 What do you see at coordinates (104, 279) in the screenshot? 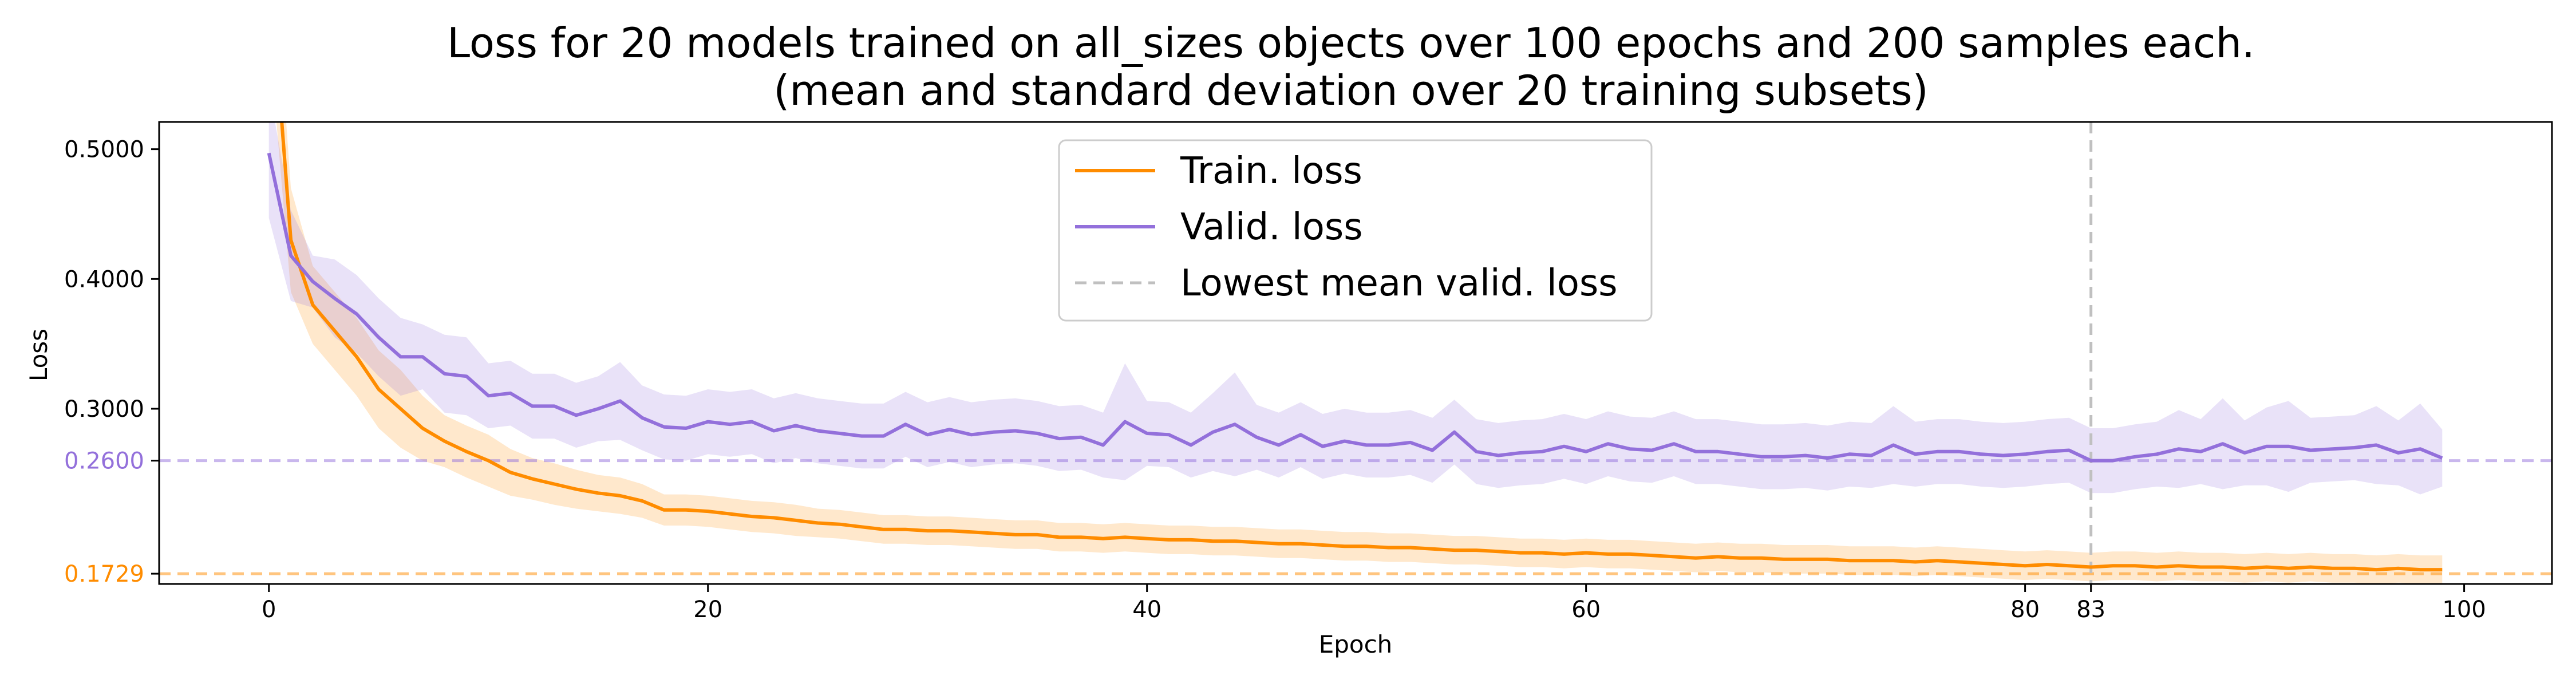
I see `y-tick-label: 0.4000` at bounding box center [104, 279].